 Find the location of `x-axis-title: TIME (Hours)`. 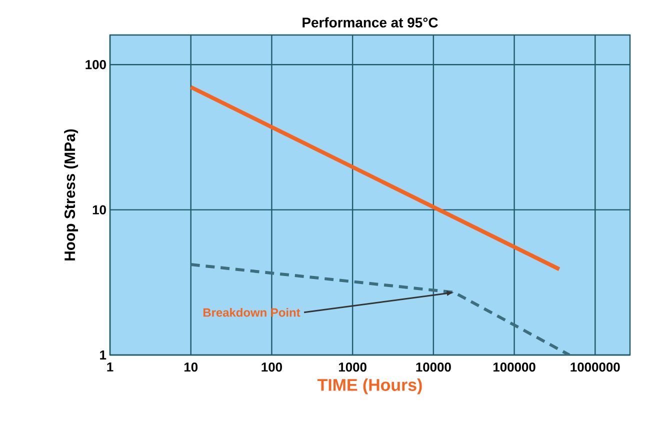

x-axis-title: TIME (Hours) is located at coordinates (370, 386).